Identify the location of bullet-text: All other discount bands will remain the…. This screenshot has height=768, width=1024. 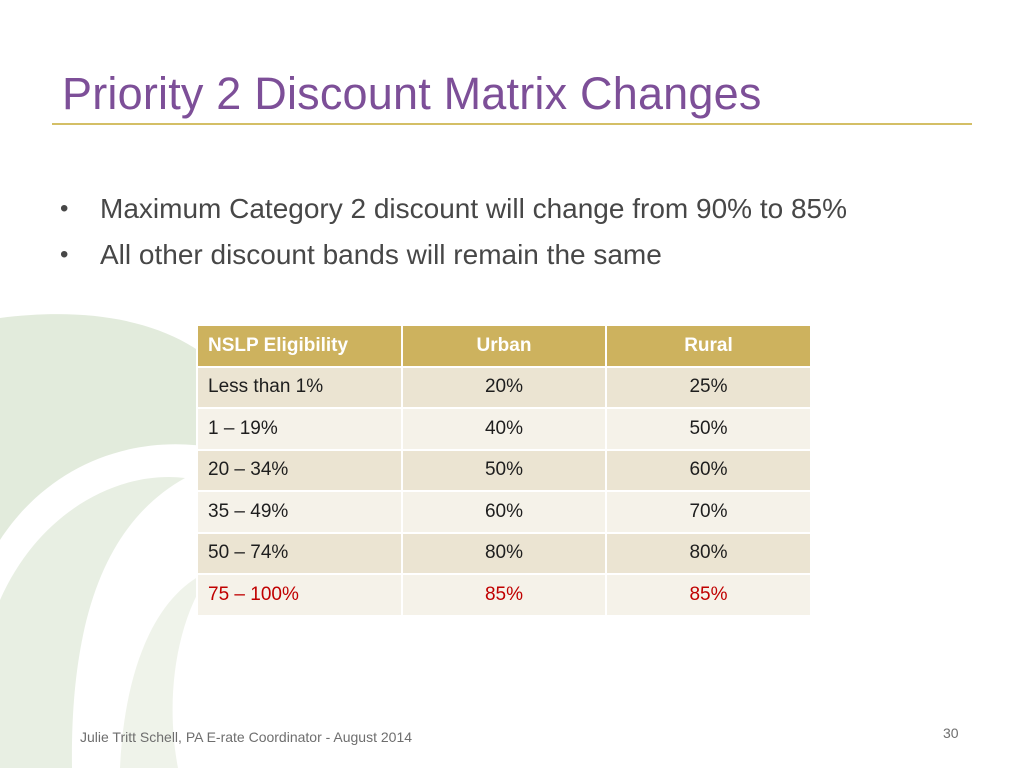
(381, 254).